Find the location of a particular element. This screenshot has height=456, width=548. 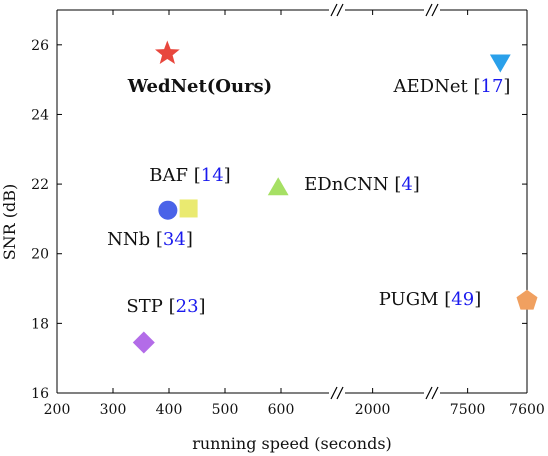

citation-link: 34 is located at coordinates (174, 239).